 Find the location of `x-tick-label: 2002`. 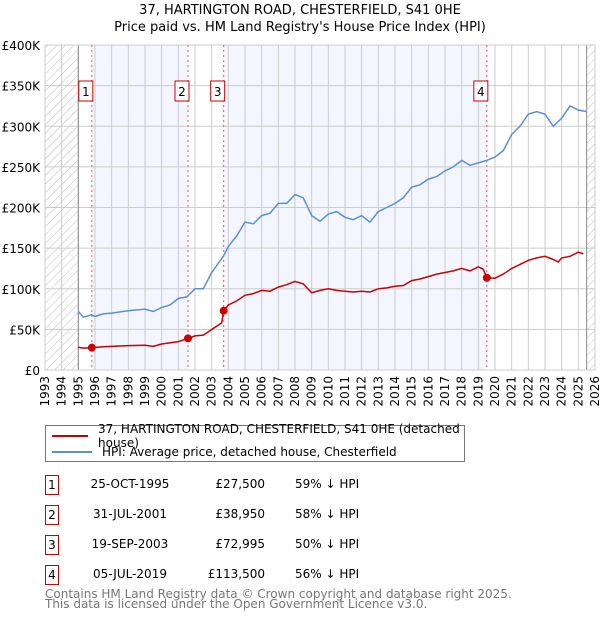

x-tick-label: 2002 is located at coordinates (195, 391).